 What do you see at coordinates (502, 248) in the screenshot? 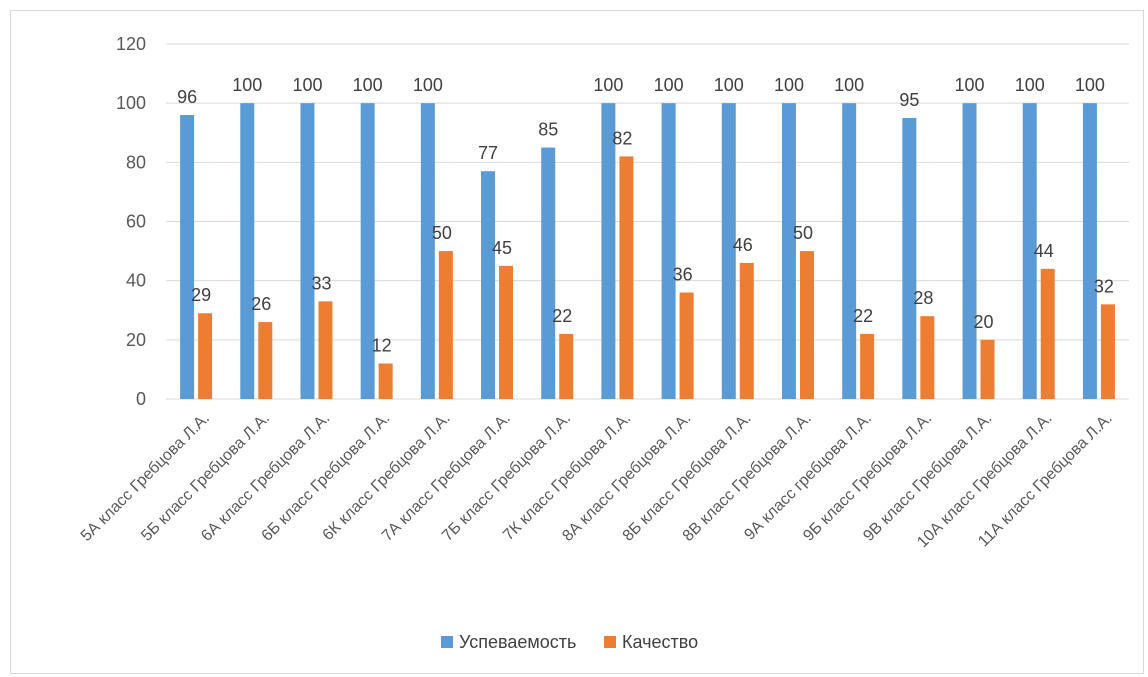
I see `data-label: 45` at bounding box center [502, 248].